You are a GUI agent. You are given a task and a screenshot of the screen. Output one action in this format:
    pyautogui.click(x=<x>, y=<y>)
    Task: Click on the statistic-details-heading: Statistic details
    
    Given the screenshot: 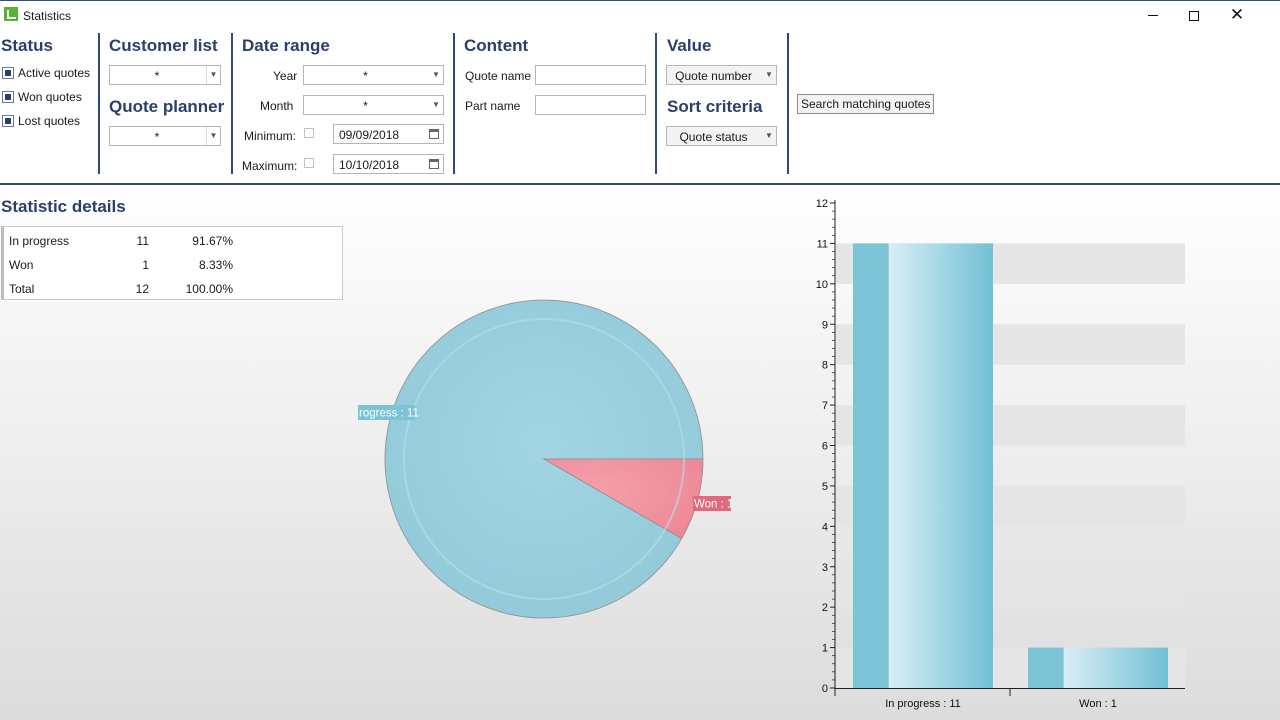 What is the action you would take?
    pyautogui.click(x=63, y=206)
    